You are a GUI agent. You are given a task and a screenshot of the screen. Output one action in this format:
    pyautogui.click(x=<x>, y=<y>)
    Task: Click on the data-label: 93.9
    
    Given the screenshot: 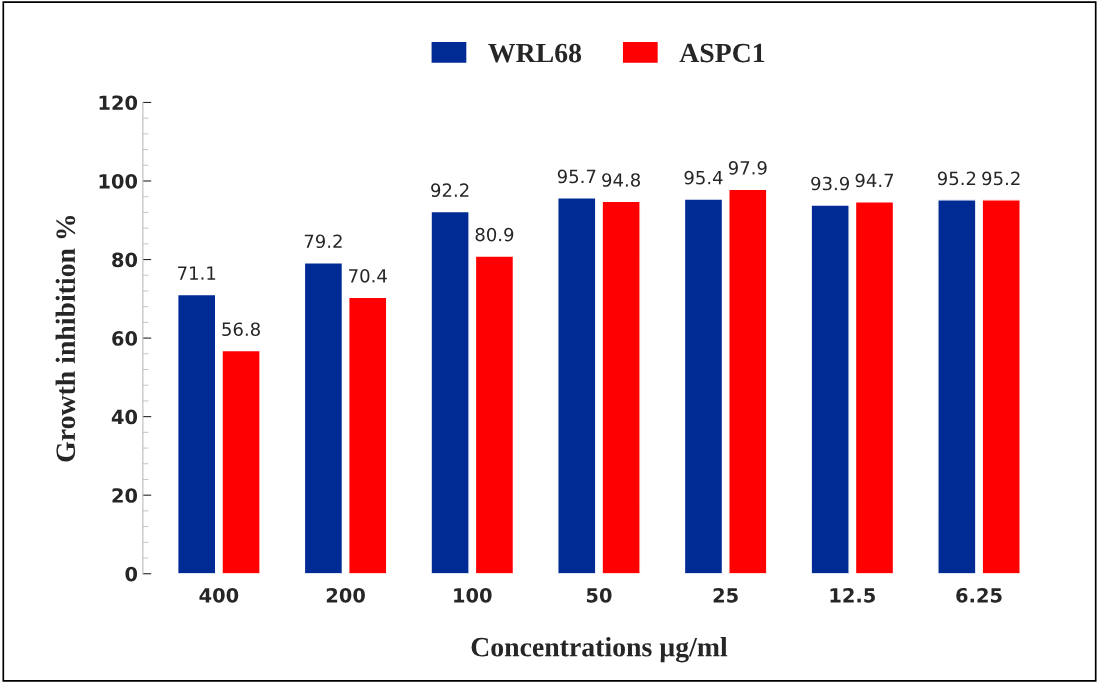 What is the action you would take?
    pyautogui.click(x=830, y=183)
    